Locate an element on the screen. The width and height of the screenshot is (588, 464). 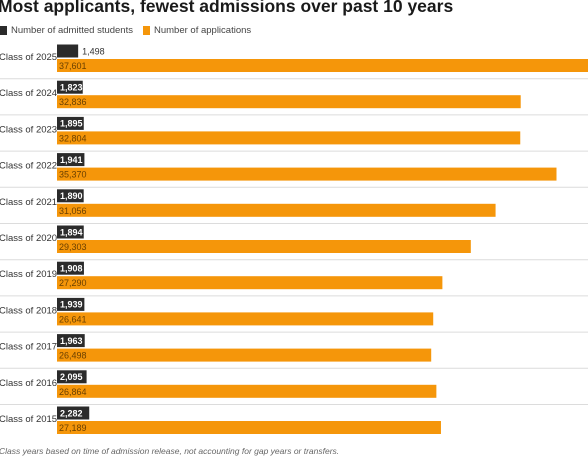
admitted-value-label: 1,894 is located at coordinates (71, 232).